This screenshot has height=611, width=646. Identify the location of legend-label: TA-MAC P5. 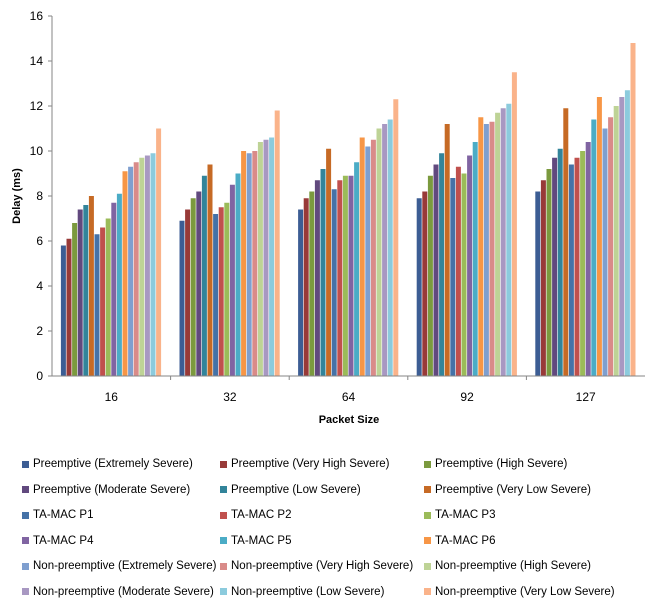
(261, 540).